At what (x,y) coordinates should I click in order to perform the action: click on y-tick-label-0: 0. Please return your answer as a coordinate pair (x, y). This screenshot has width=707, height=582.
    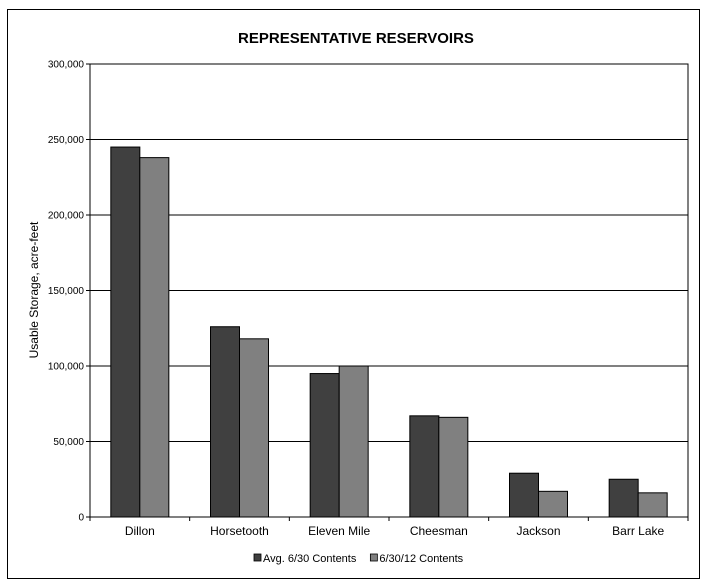
    Looking at the image, I should click on (81, 518).